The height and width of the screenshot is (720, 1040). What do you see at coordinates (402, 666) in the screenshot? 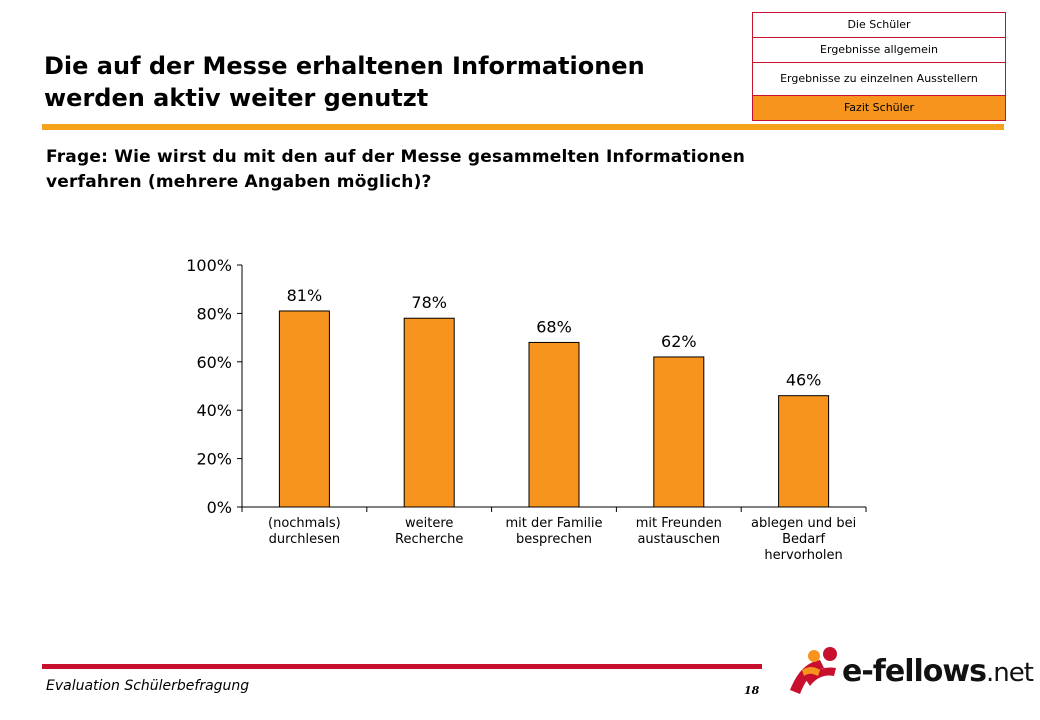
I see `footer-divider` at bounding box center [402, 666].